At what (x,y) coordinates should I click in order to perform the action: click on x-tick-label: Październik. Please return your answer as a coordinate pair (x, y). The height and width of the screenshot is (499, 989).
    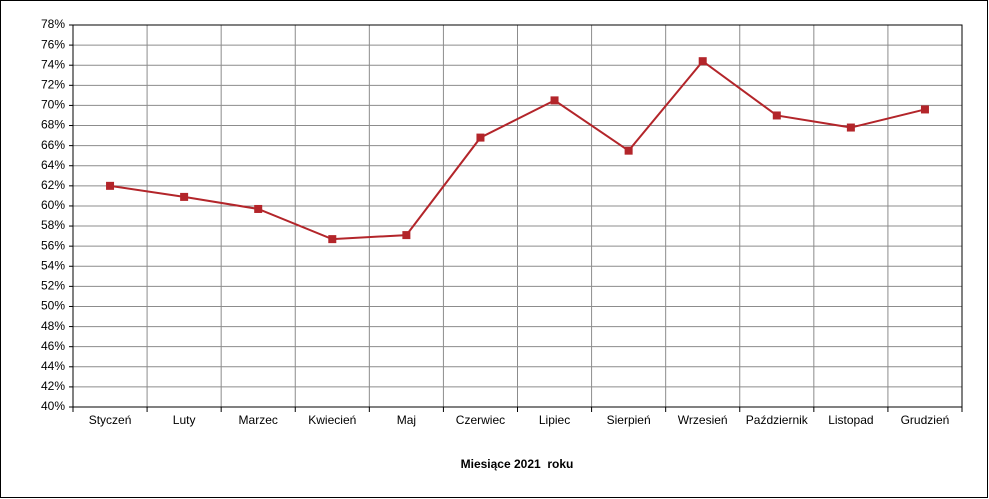
    Looking at the image, I should click on (777, 420).